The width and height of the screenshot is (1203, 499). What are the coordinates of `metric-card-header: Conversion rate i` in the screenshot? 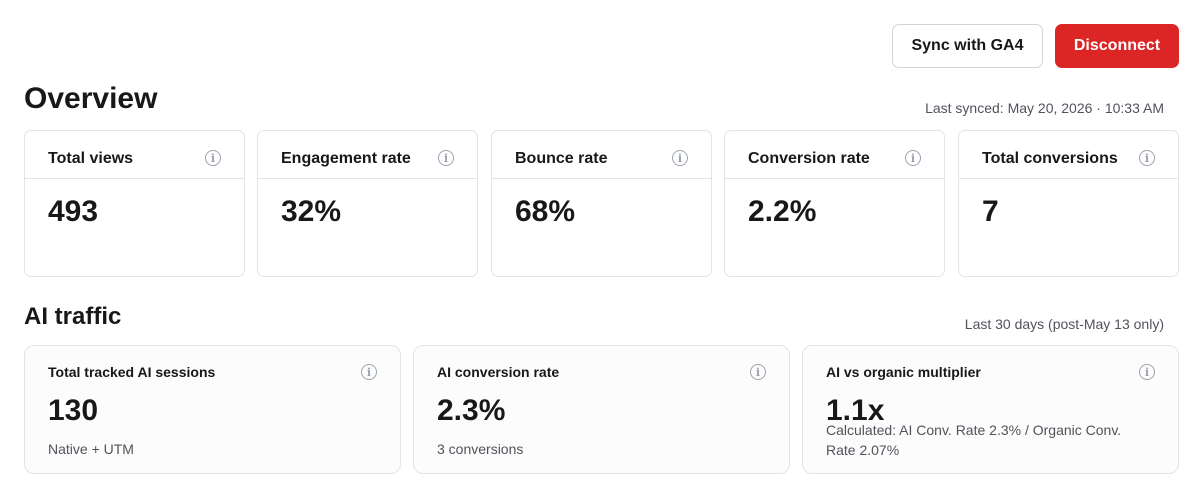 It's located at (834, 155).